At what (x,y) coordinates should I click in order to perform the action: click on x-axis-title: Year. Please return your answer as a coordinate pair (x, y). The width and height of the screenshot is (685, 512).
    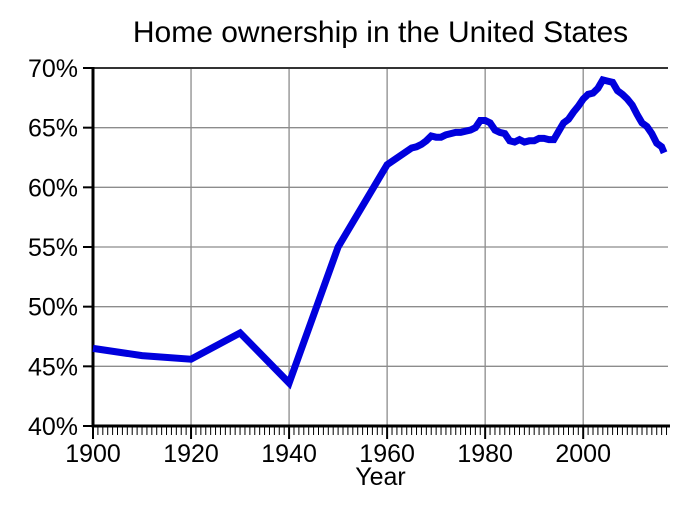
    Looking at the image, I should click on (380, 477).